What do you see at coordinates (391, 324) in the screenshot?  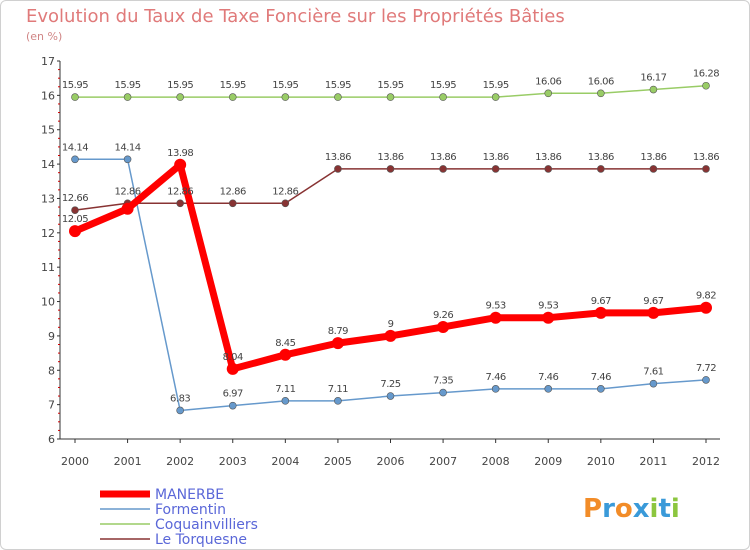 I see `data-label: 9` at bounding box center [391, 324].